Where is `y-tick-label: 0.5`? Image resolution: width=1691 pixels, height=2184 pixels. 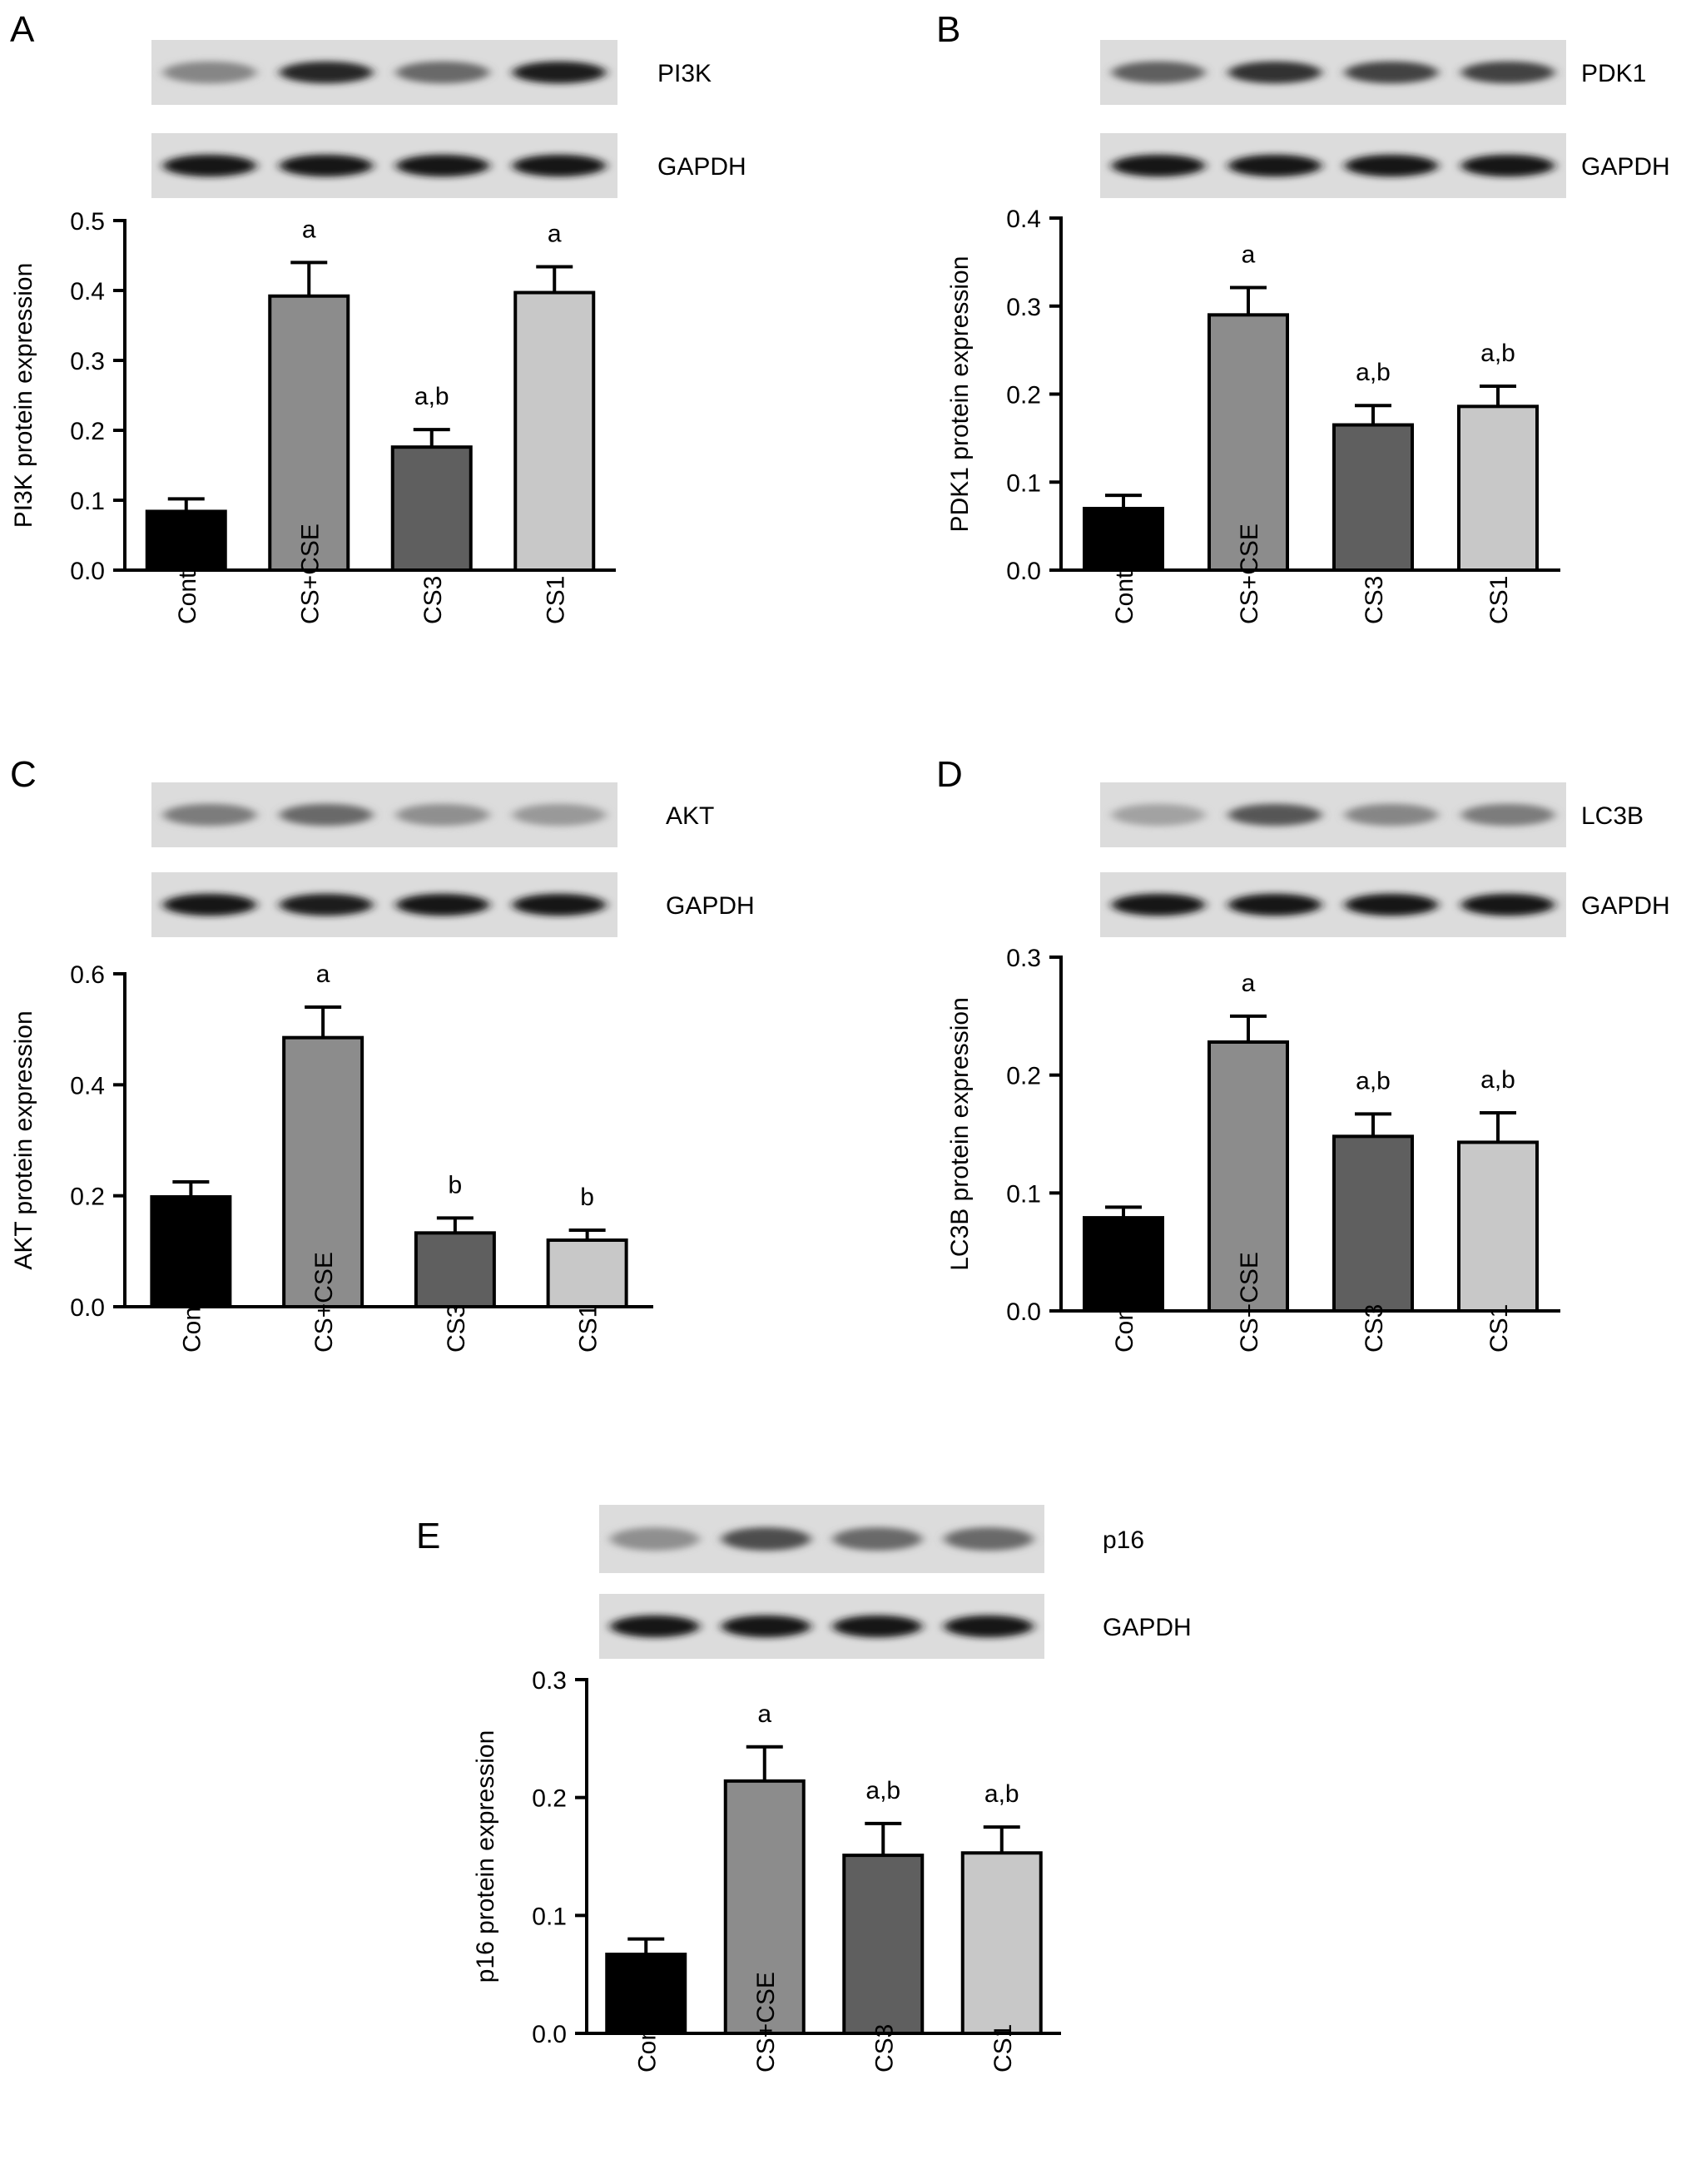
y-tick-label: 0.5 is located at coordinates (87, 222).